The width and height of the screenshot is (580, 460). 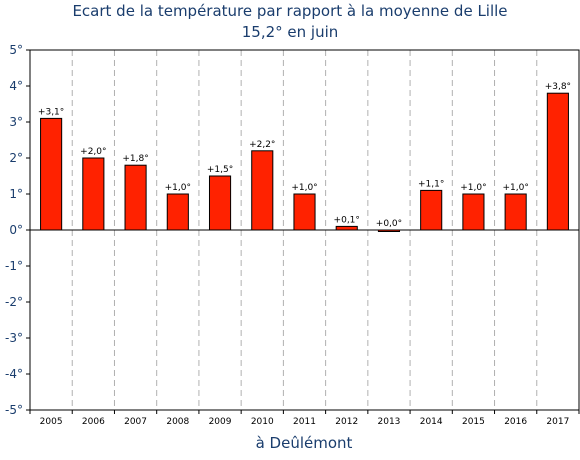 What do you see at coordinates (515, 188) in the screenshot?
I see `data-label-2016: +1,0°` at bounding box center [515, 188].